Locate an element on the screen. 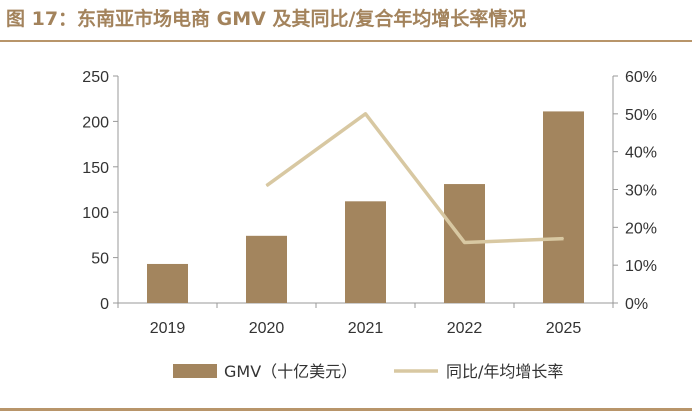  left-tick-label: 0 is located at coordinates (104, 304).